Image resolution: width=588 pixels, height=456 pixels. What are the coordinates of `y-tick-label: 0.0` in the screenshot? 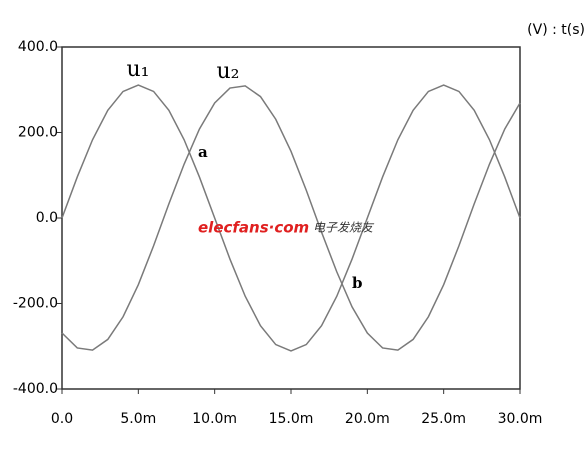 It's located at (47, 218).